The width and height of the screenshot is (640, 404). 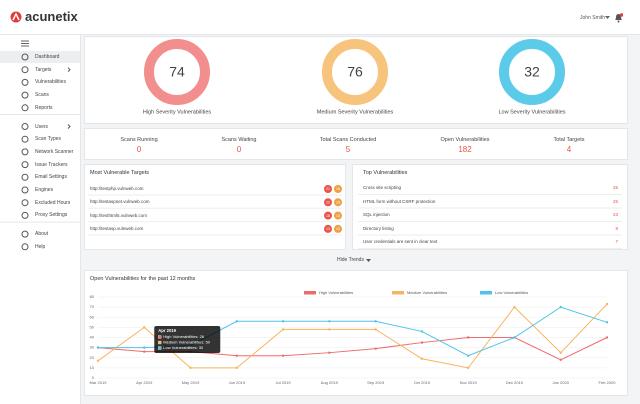 I want to click on series-line, so click(x=352, y=336).